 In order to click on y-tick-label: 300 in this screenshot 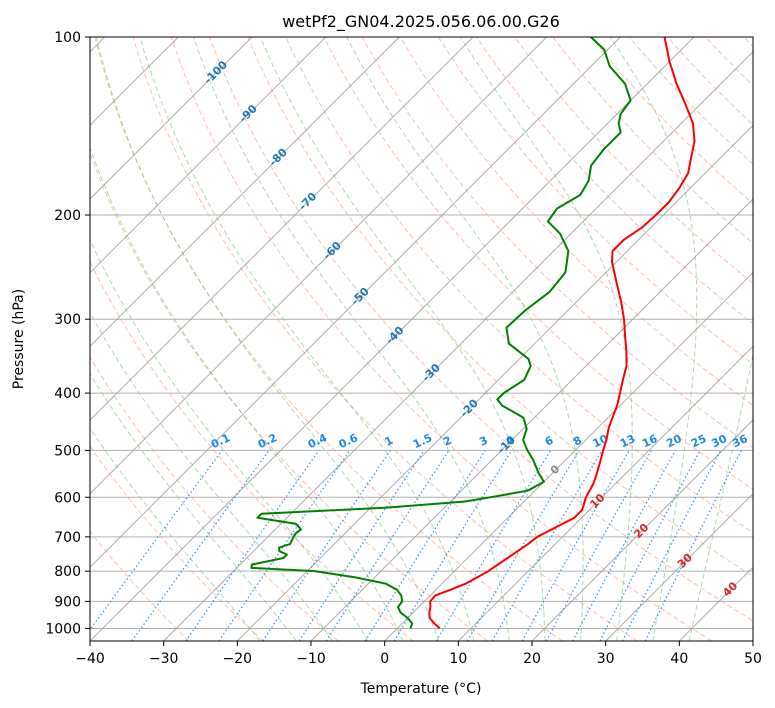, I will do `click(67, 320)`.